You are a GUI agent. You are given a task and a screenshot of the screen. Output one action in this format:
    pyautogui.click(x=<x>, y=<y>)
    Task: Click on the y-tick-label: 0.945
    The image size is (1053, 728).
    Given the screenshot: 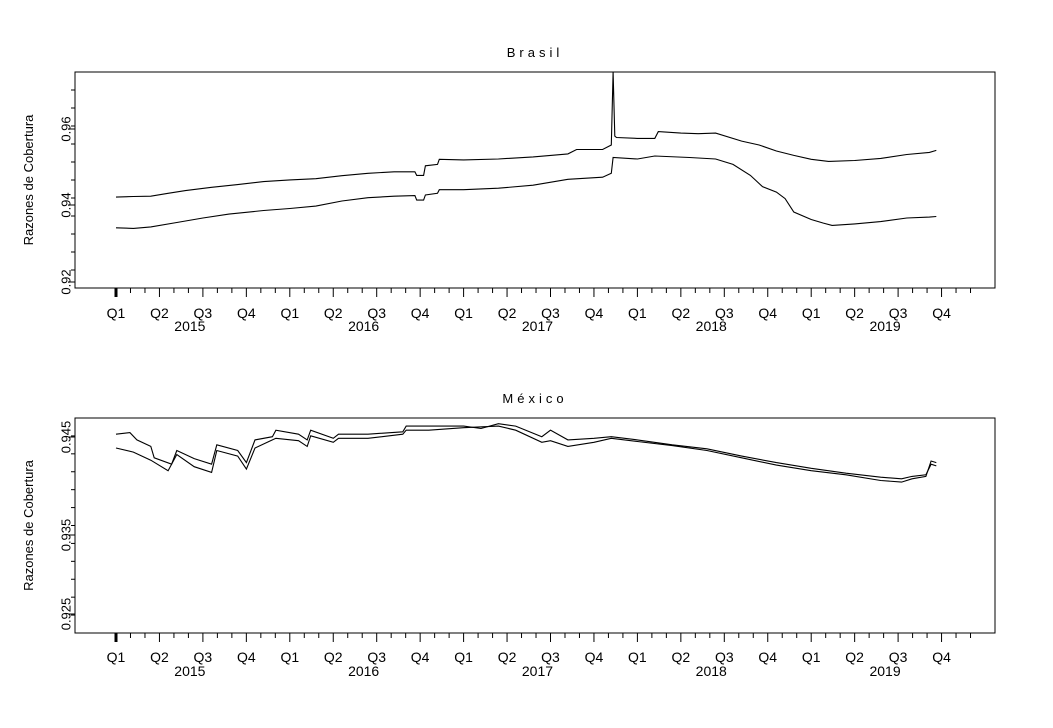 What is the action you would take?
    pyautogui.click(x=66, y=437)
    